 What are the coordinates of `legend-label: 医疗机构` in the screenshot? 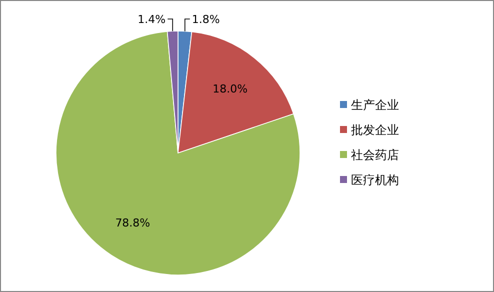 It's located at (375, 180).